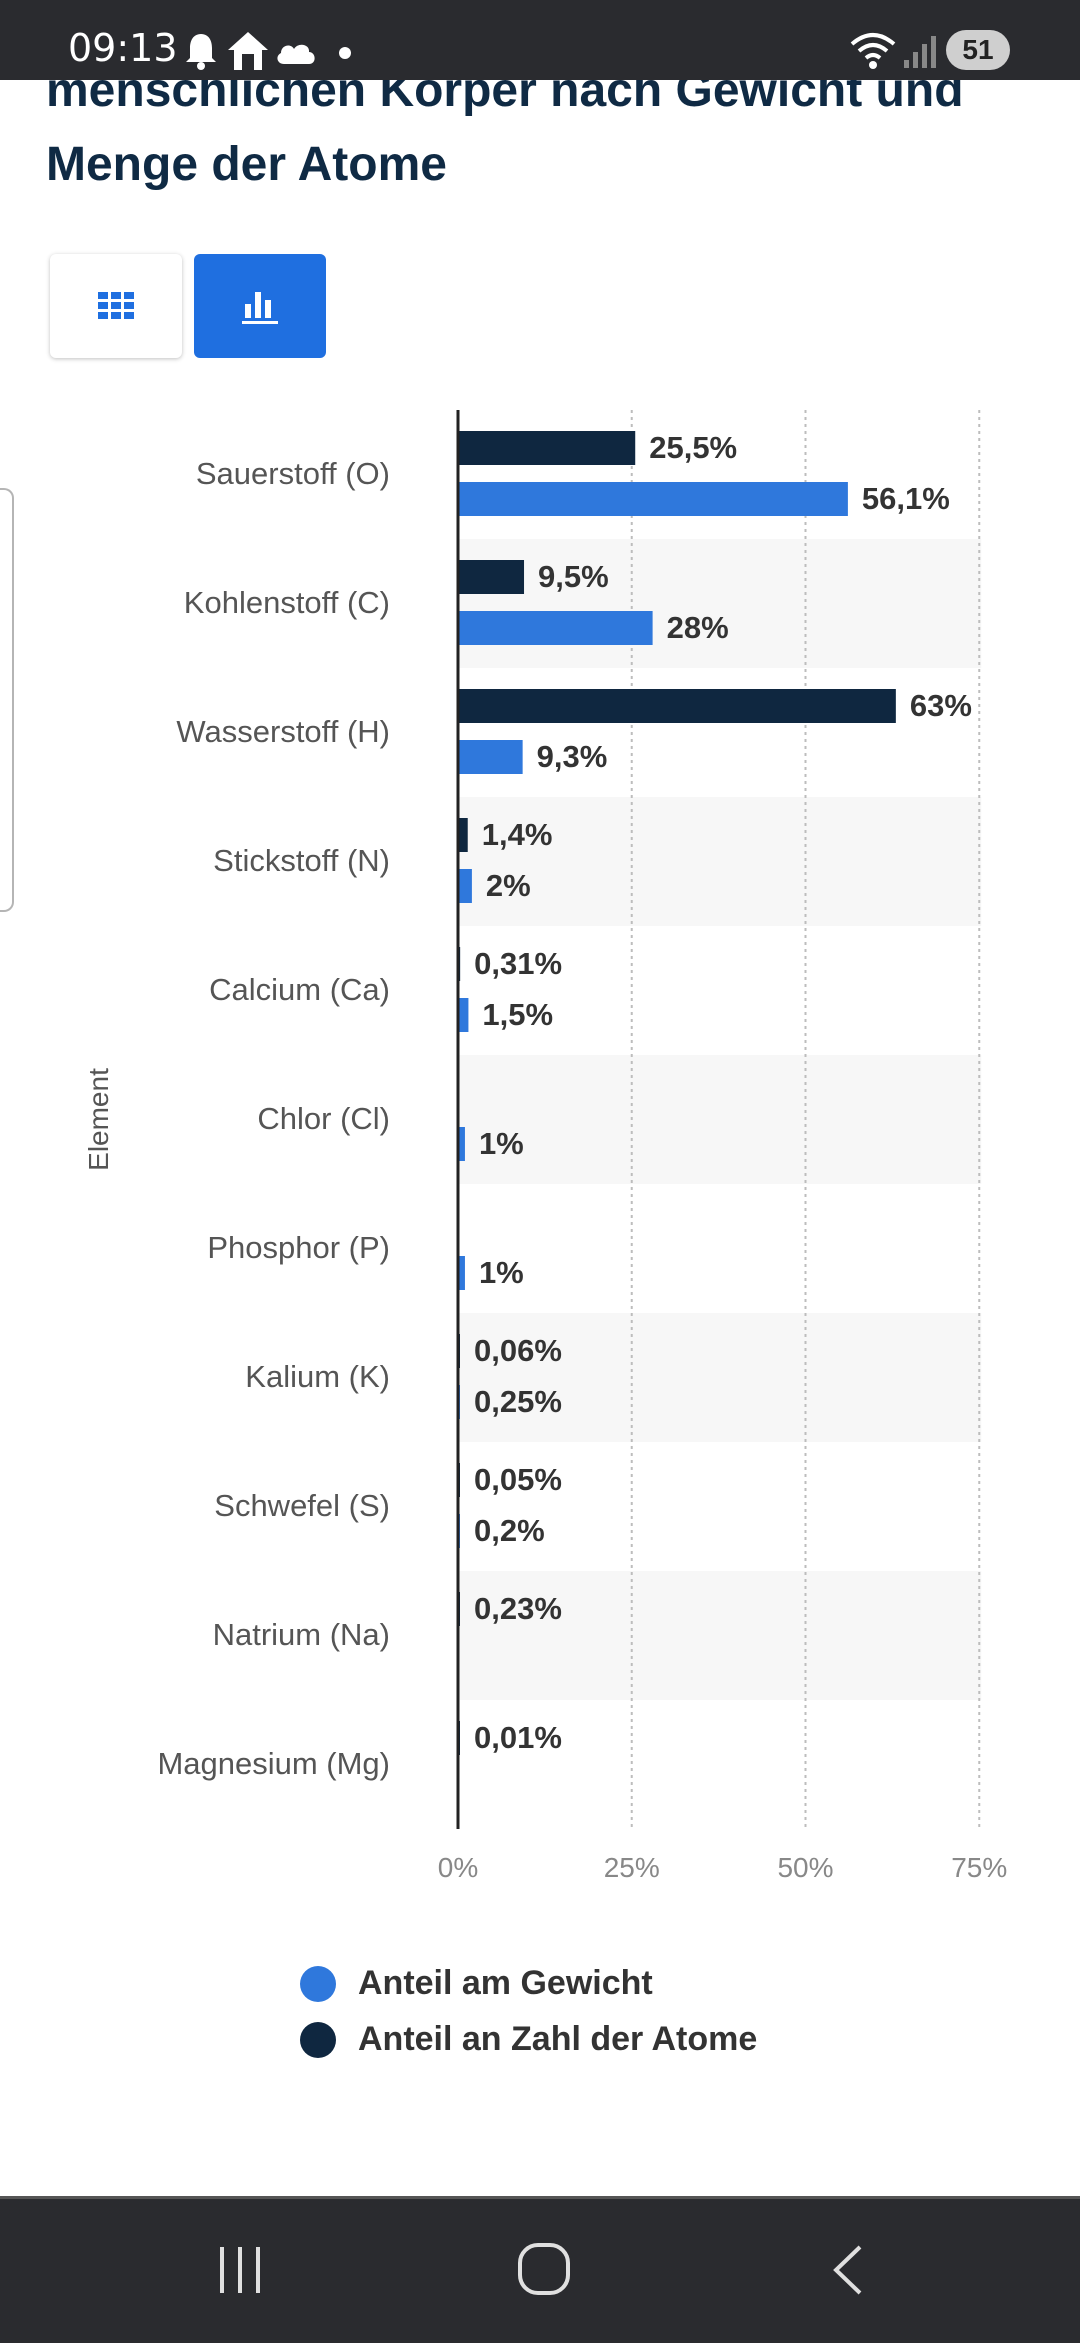 Image resolution: width=1080 pixels, height=2343 pixels. Describe the element at coordinates (941, 705) in the screenshot. I see `data-label-atoms: 63%` at that location.